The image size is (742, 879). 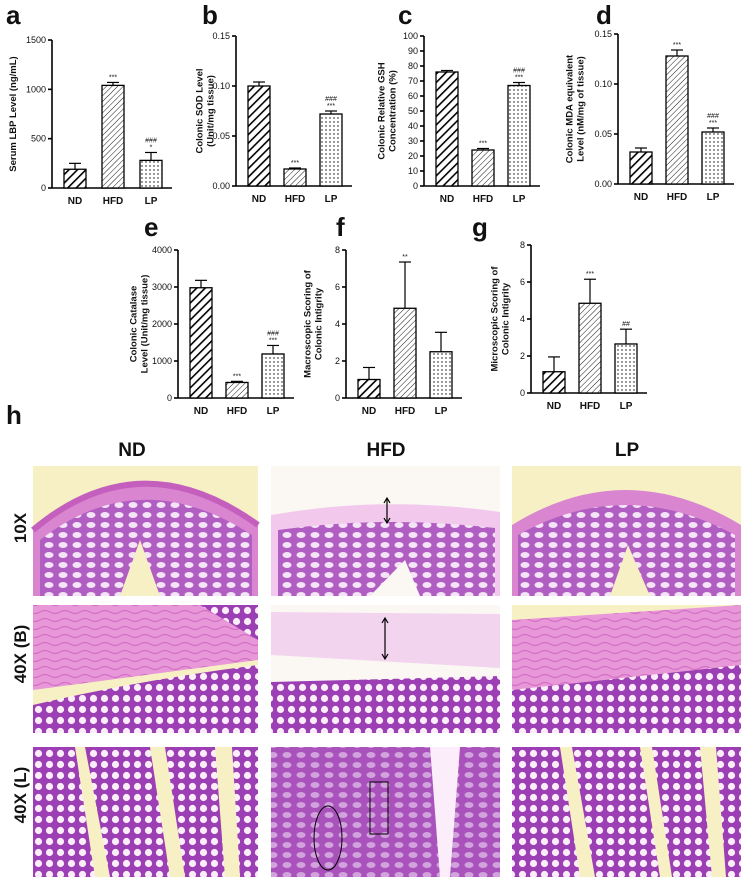 What do you see at coordinates (314, 323) in the screenshot?
I see `y-axis-label: Macroscopic Scoring ofColonic Intigrity` at bounding box center [314, 323].